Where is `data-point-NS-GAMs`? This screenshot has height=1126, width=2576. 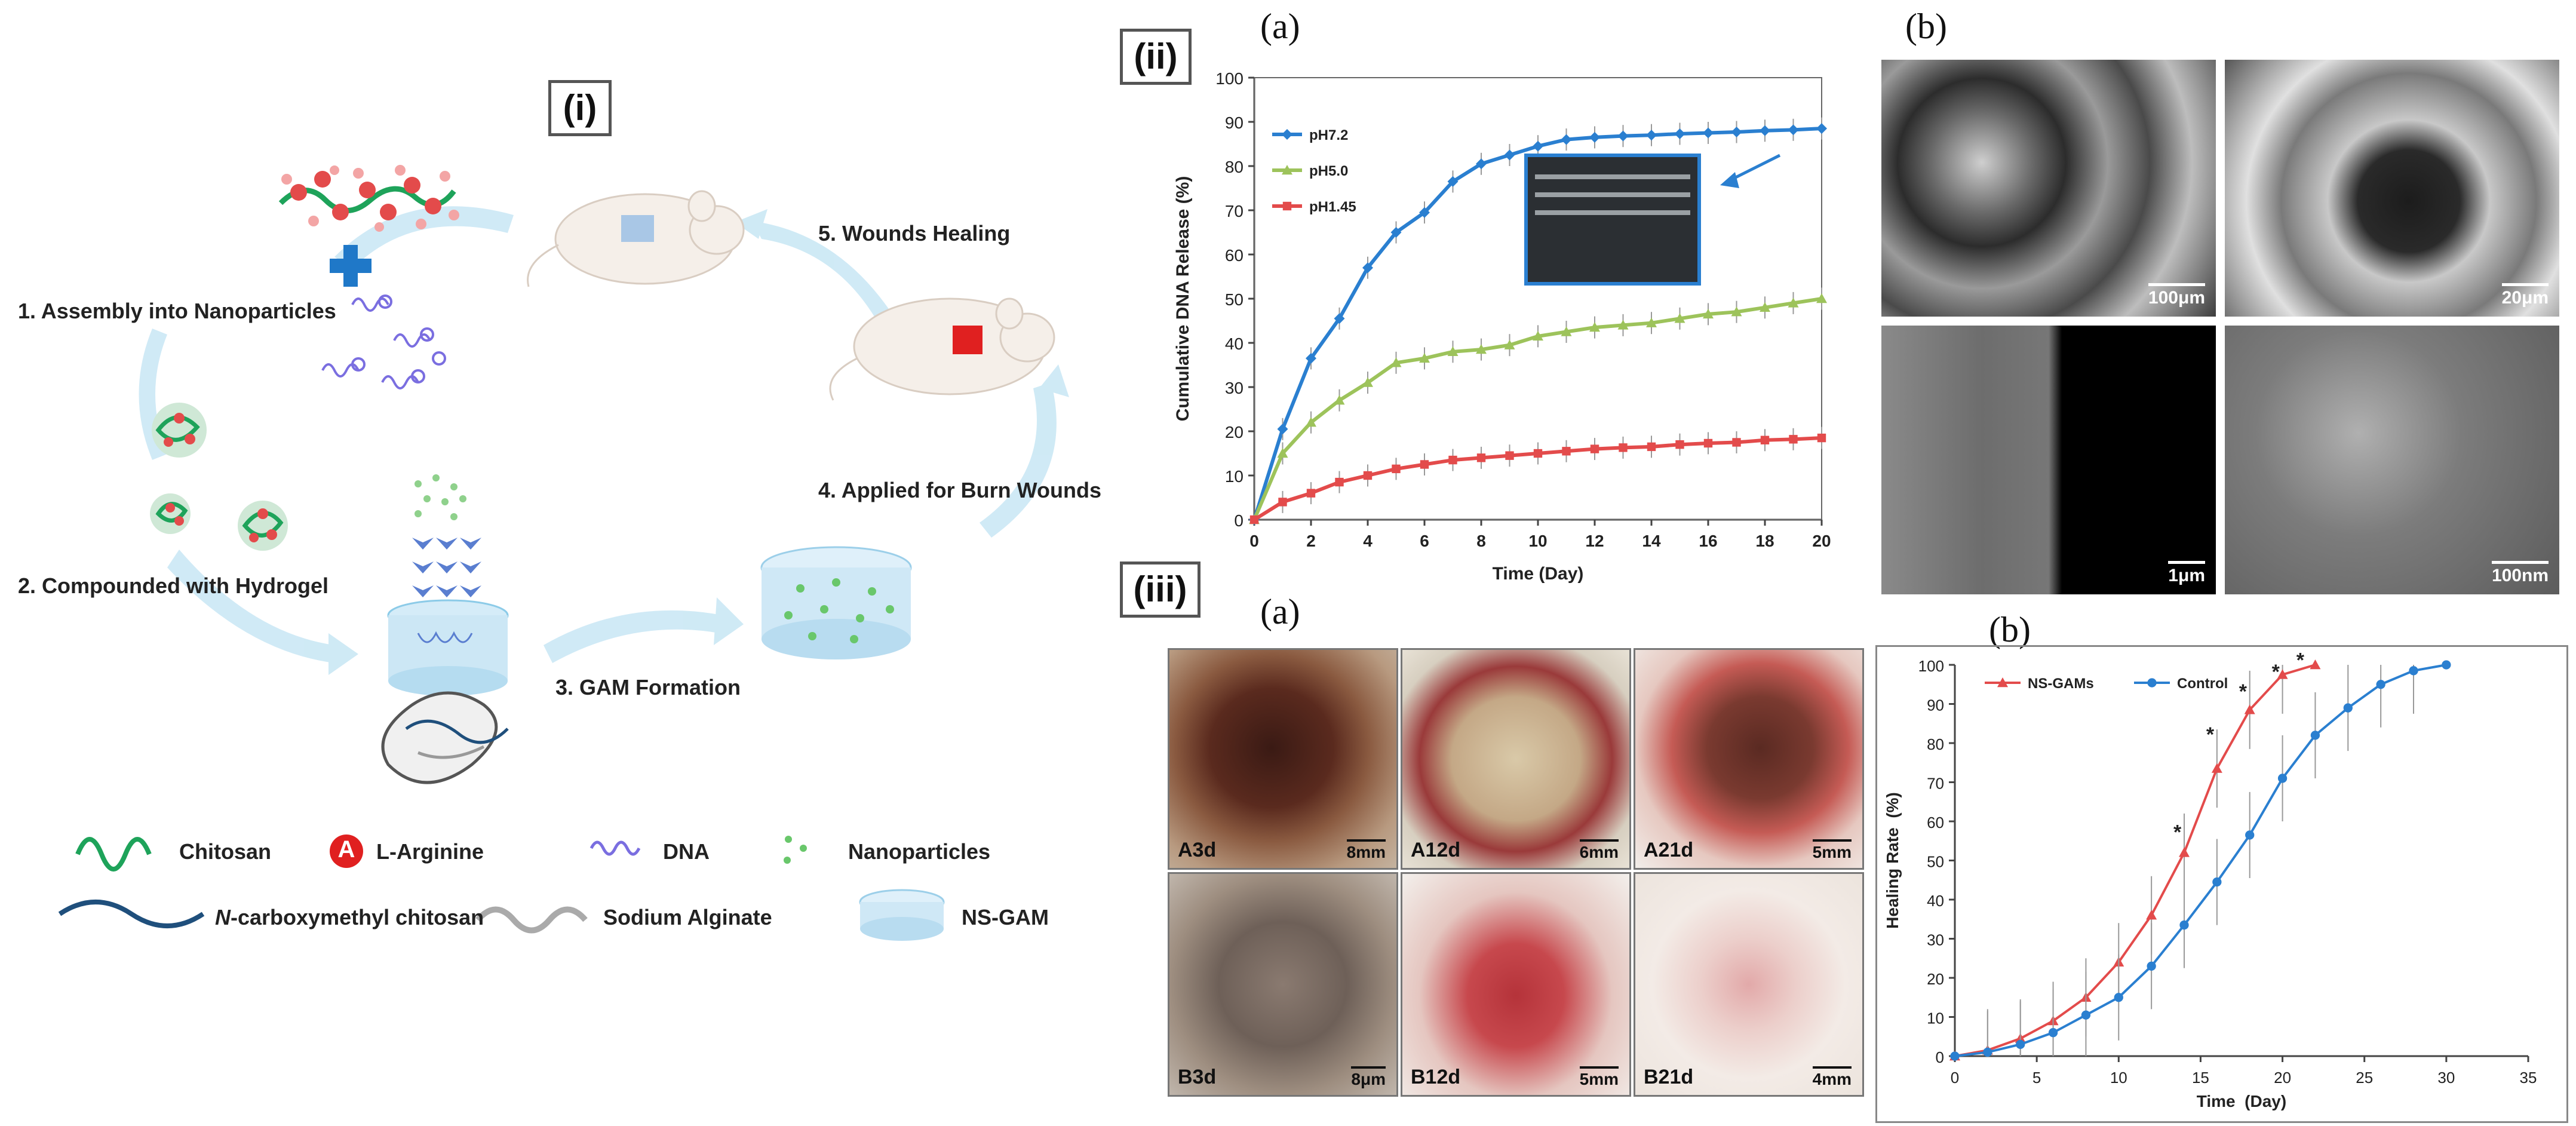
data-point-NS-GAMs is located at coordinates (2282, 674).